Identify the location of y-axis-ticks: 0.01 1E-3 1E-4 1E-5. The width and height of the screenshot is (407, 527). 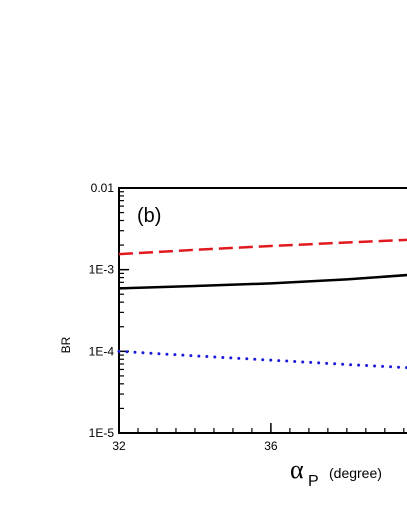
(109, 310).